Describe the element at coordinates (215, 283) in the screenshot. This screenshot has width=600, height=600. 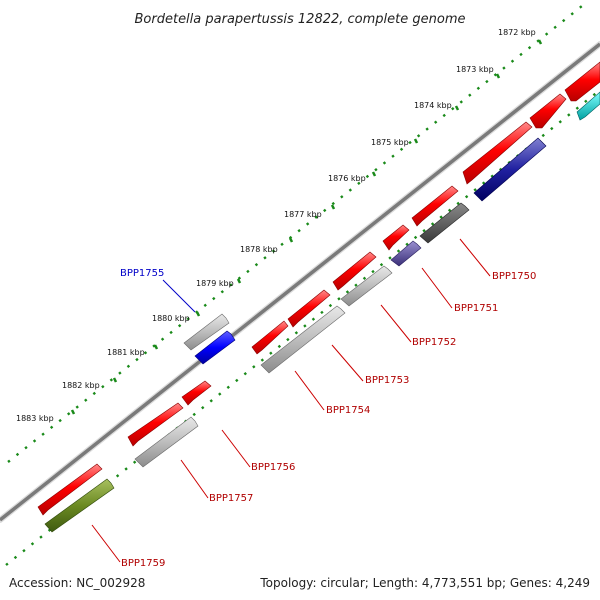
I see `tick-label-1879: 1879 kbp` at that location.